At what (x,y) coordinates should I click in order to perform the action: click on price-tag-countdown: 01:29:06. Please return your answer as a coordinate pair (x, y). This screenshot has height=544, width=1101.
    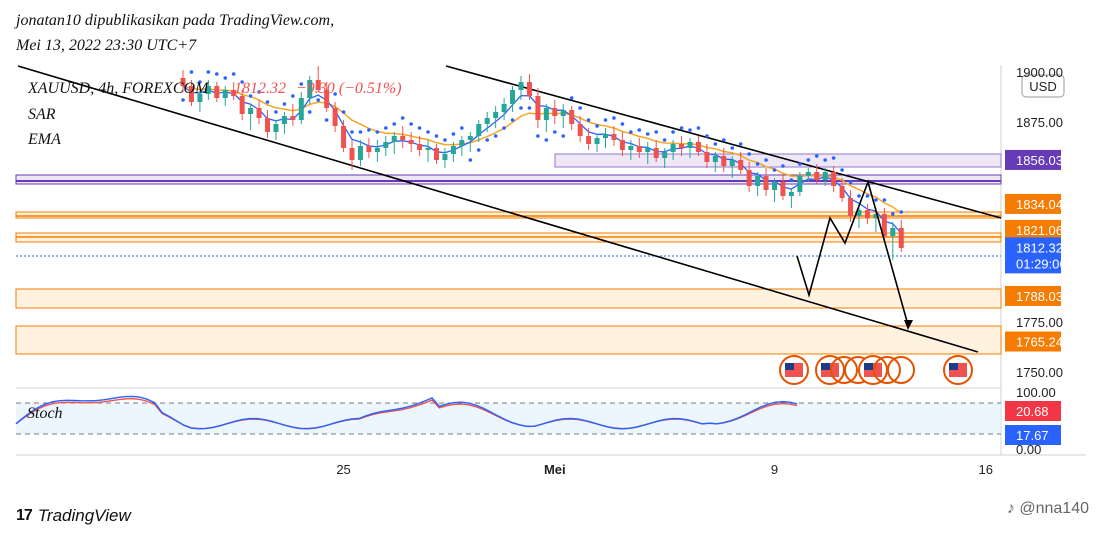
    Looking at the image, I should click on (1041, 263).